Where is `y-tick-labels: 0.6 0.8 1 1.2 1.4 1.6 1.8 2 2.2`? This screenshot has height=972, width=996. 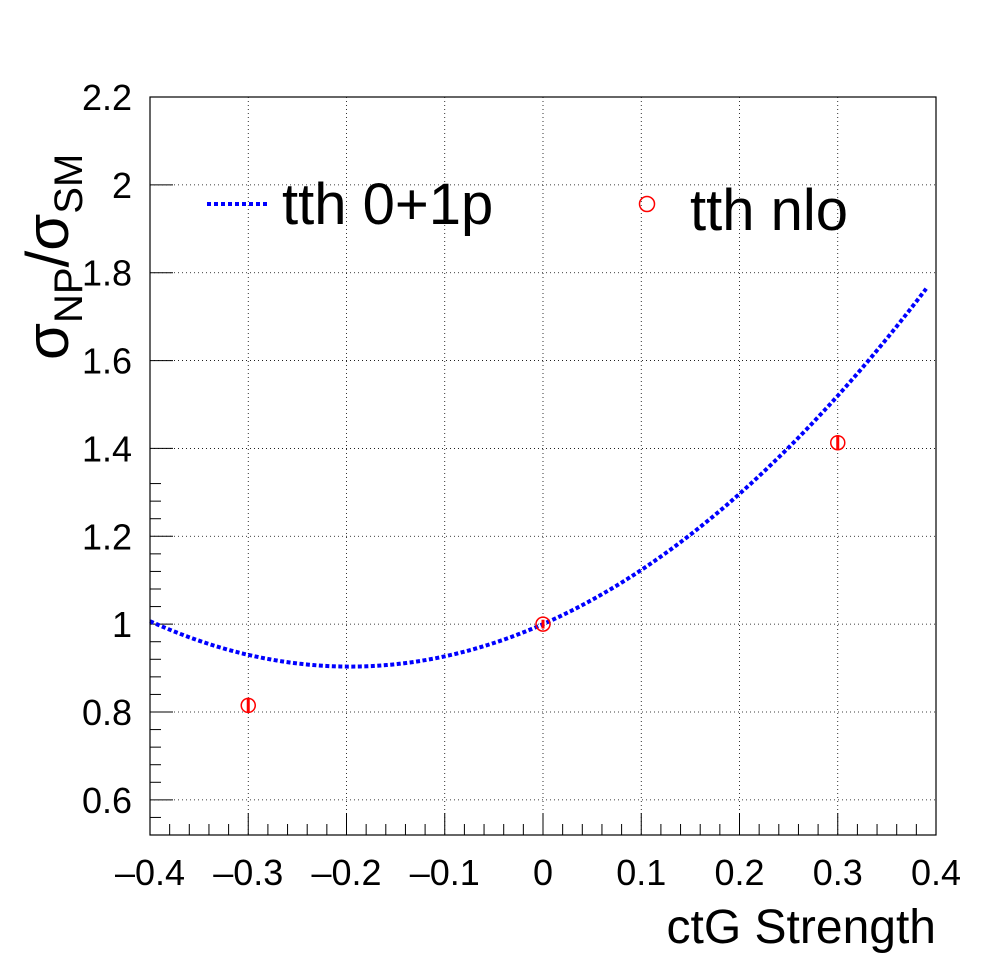
y-tick-labels: 0.6 0.8 1 1.2 1.4 1.6 1.8 2 2.2 is located at coordinates (107, 449).